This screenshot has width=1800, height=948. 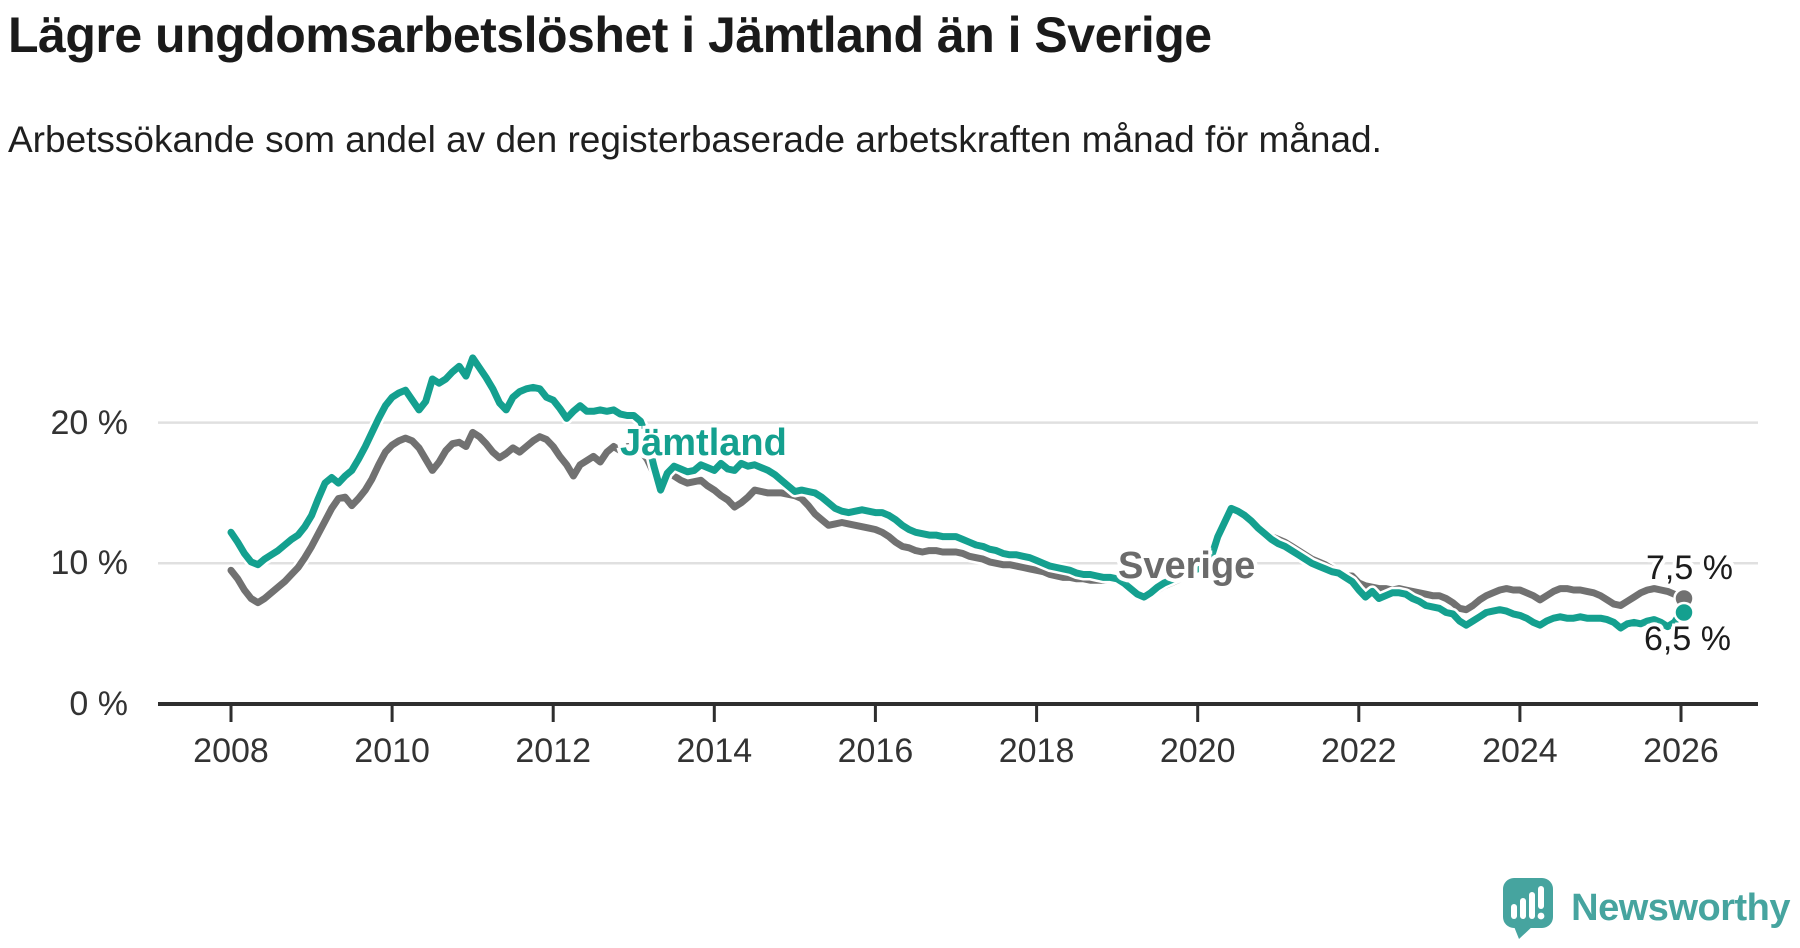 What do you see at coordinates (392, 751) in the screenshot?
I see `x-axis-tick-label: 2010` at bounding box center [392, 751].